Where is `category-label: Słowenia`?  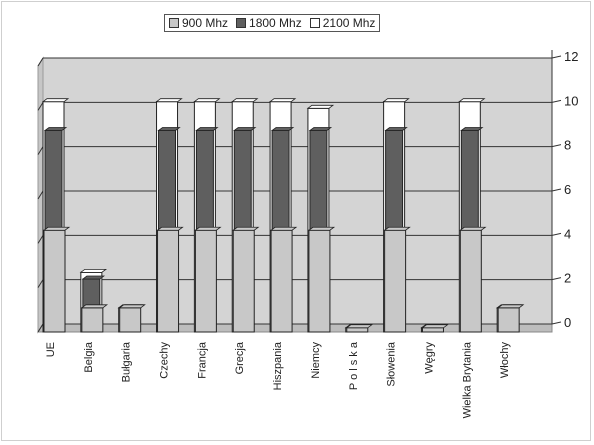
category-label: Słowenia is located at coordinates (392, 364).